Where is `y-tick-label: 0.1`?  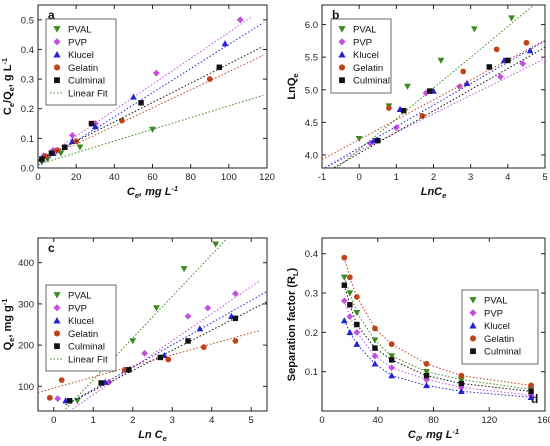
y-tick-label: 0.1 is located at coordinates (311, 372).